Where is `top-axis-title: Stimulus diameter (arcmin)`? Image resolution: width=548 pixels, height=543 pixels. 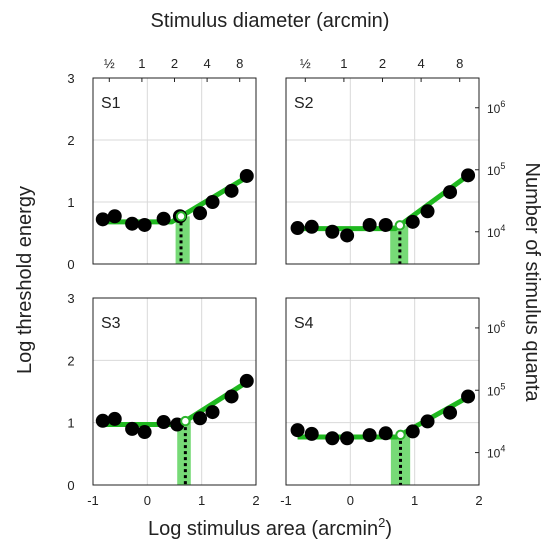
top-axis-title: Stimulus diameter (arcmin) is located at coordinates (270, 21).